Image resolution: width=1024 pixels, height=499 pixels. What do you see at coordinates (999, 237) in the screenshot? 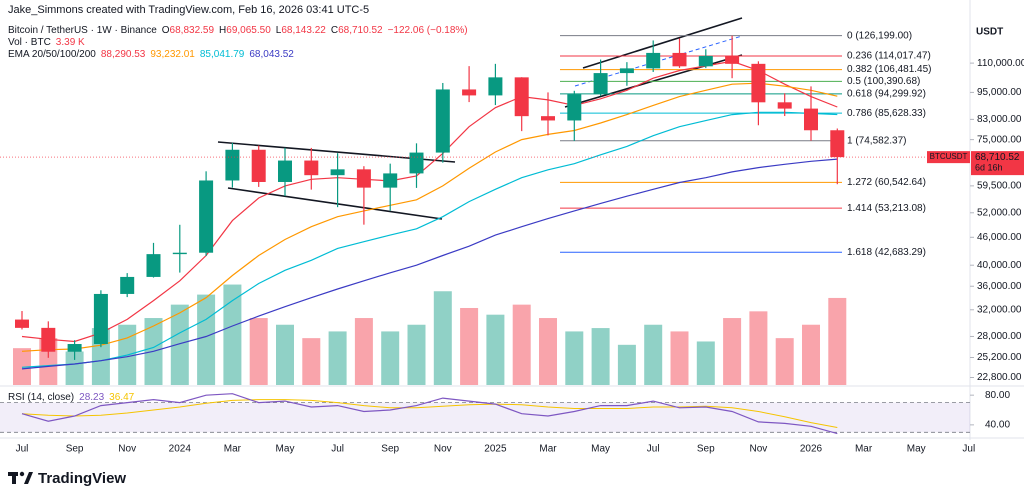
I see `y-tick-label: 46,000.00` at bounding box center [999, 237].